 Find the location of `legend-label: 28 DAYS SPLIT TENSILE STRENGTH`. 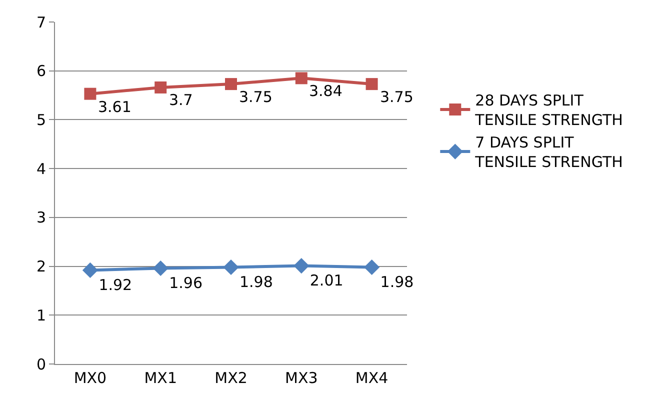

legend-label: 28 DAYS SPLIT TENSILE STRENGTH is located at coordinates (548, 111).